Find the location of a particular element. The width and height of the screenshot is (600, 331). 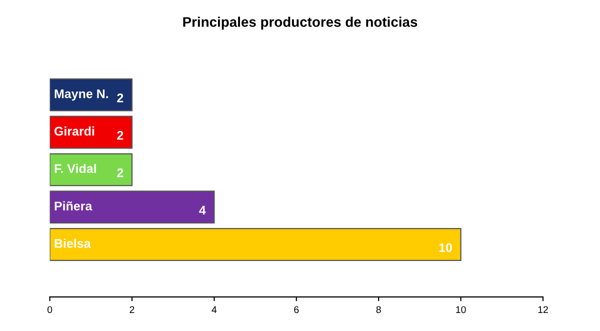

y-tick-label: Bielsa is located at coordinates (72, 243).